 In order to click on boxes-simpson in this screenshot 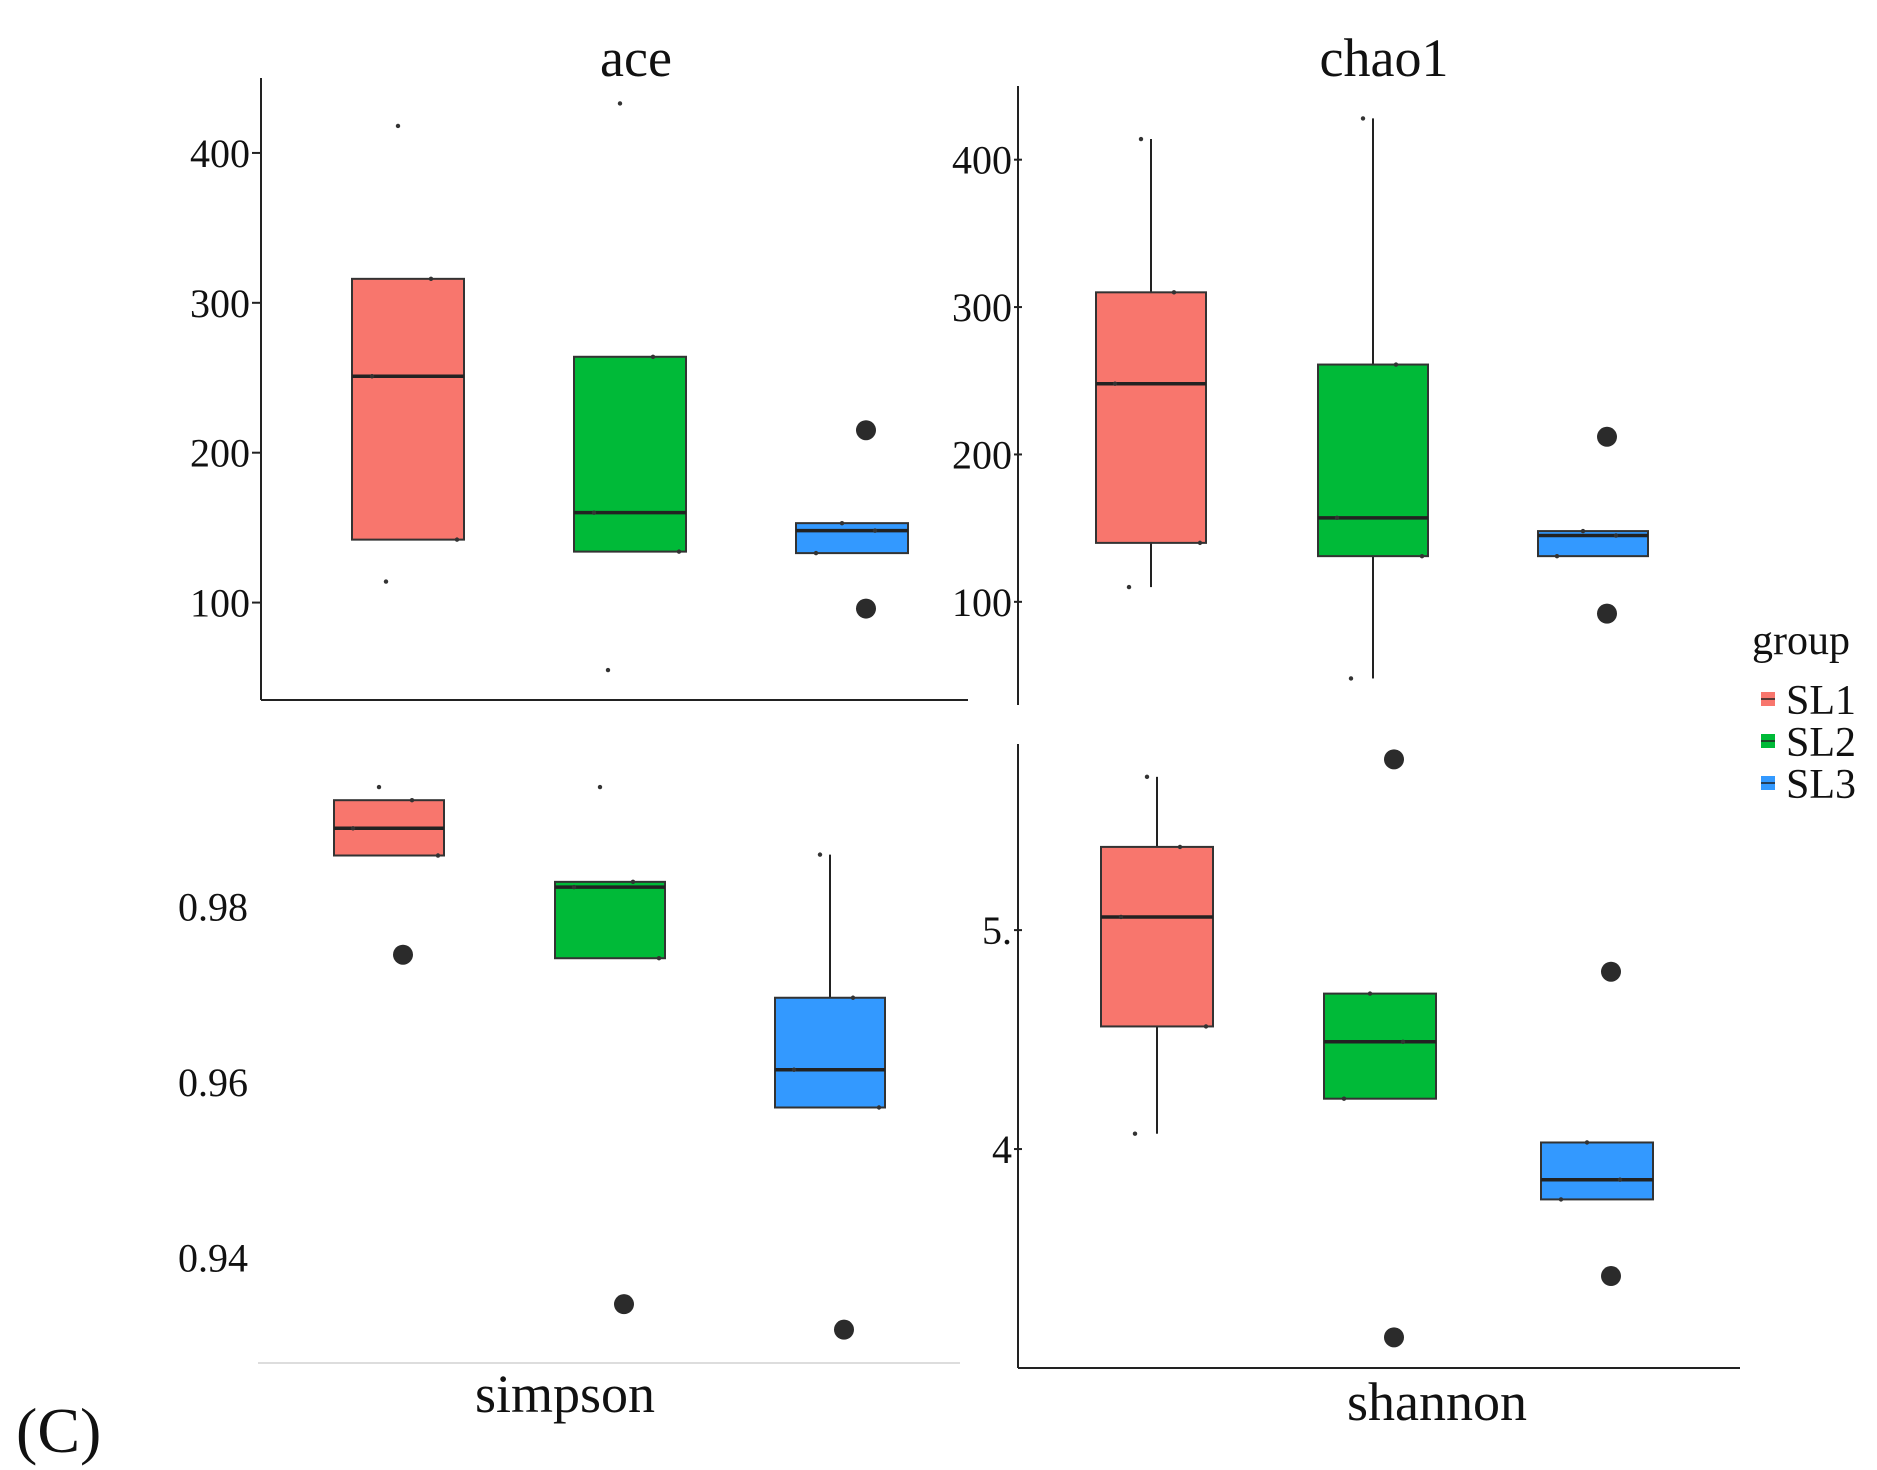, I will do `click(609, 1062)`.